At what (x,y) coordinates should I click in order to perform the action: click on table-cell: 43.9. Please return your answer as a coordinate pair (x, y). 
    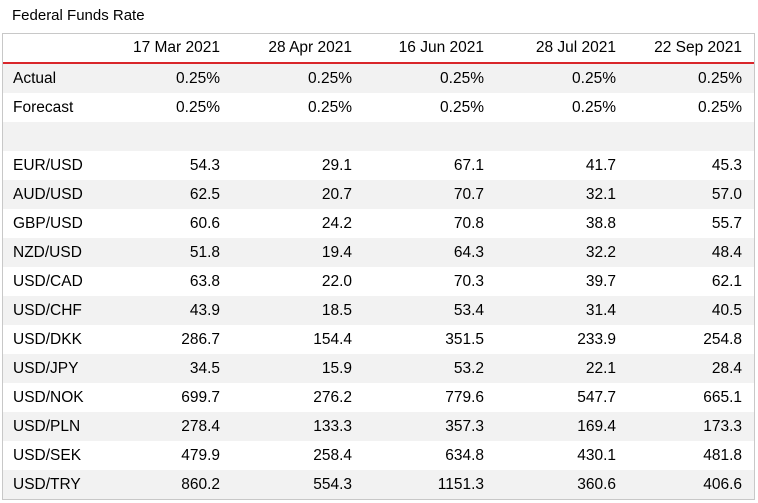
    Looking at the image, I should click on (204, 310).